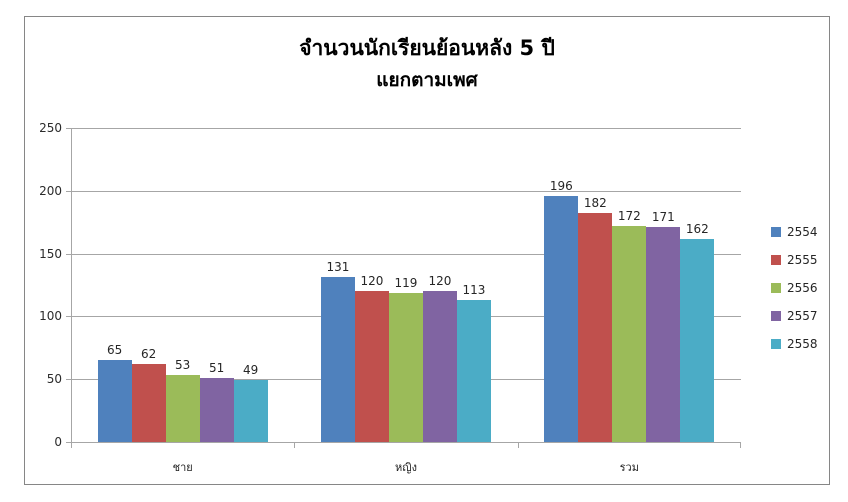  What do you see at coordinates (802, 316) in the screenshot?
I see `legend-label: 2557` at bounding box center [802, 316].